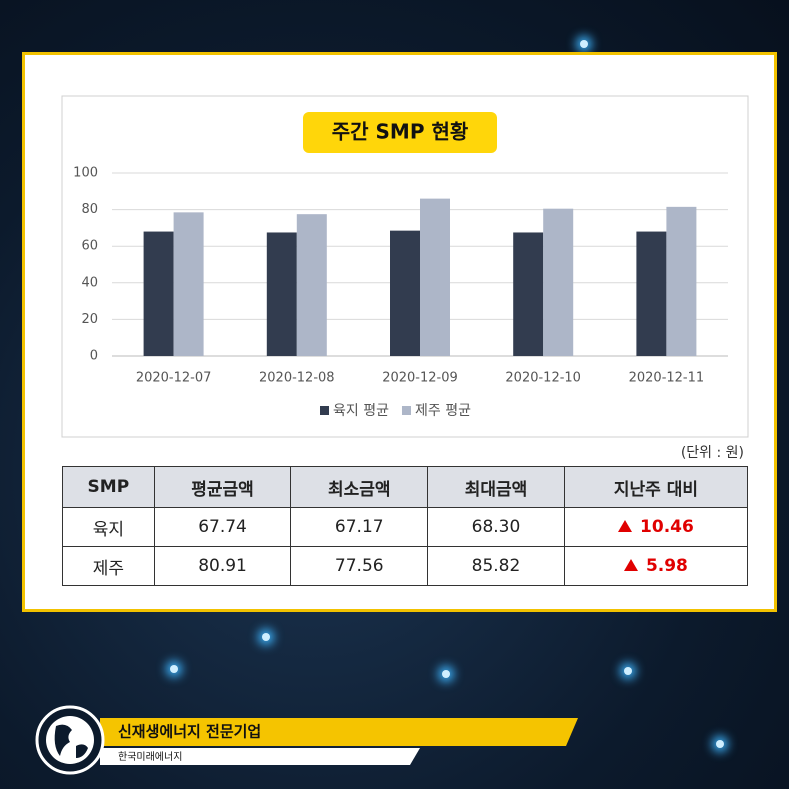  I want to click on table-cell: 육지, so click(108, 527).